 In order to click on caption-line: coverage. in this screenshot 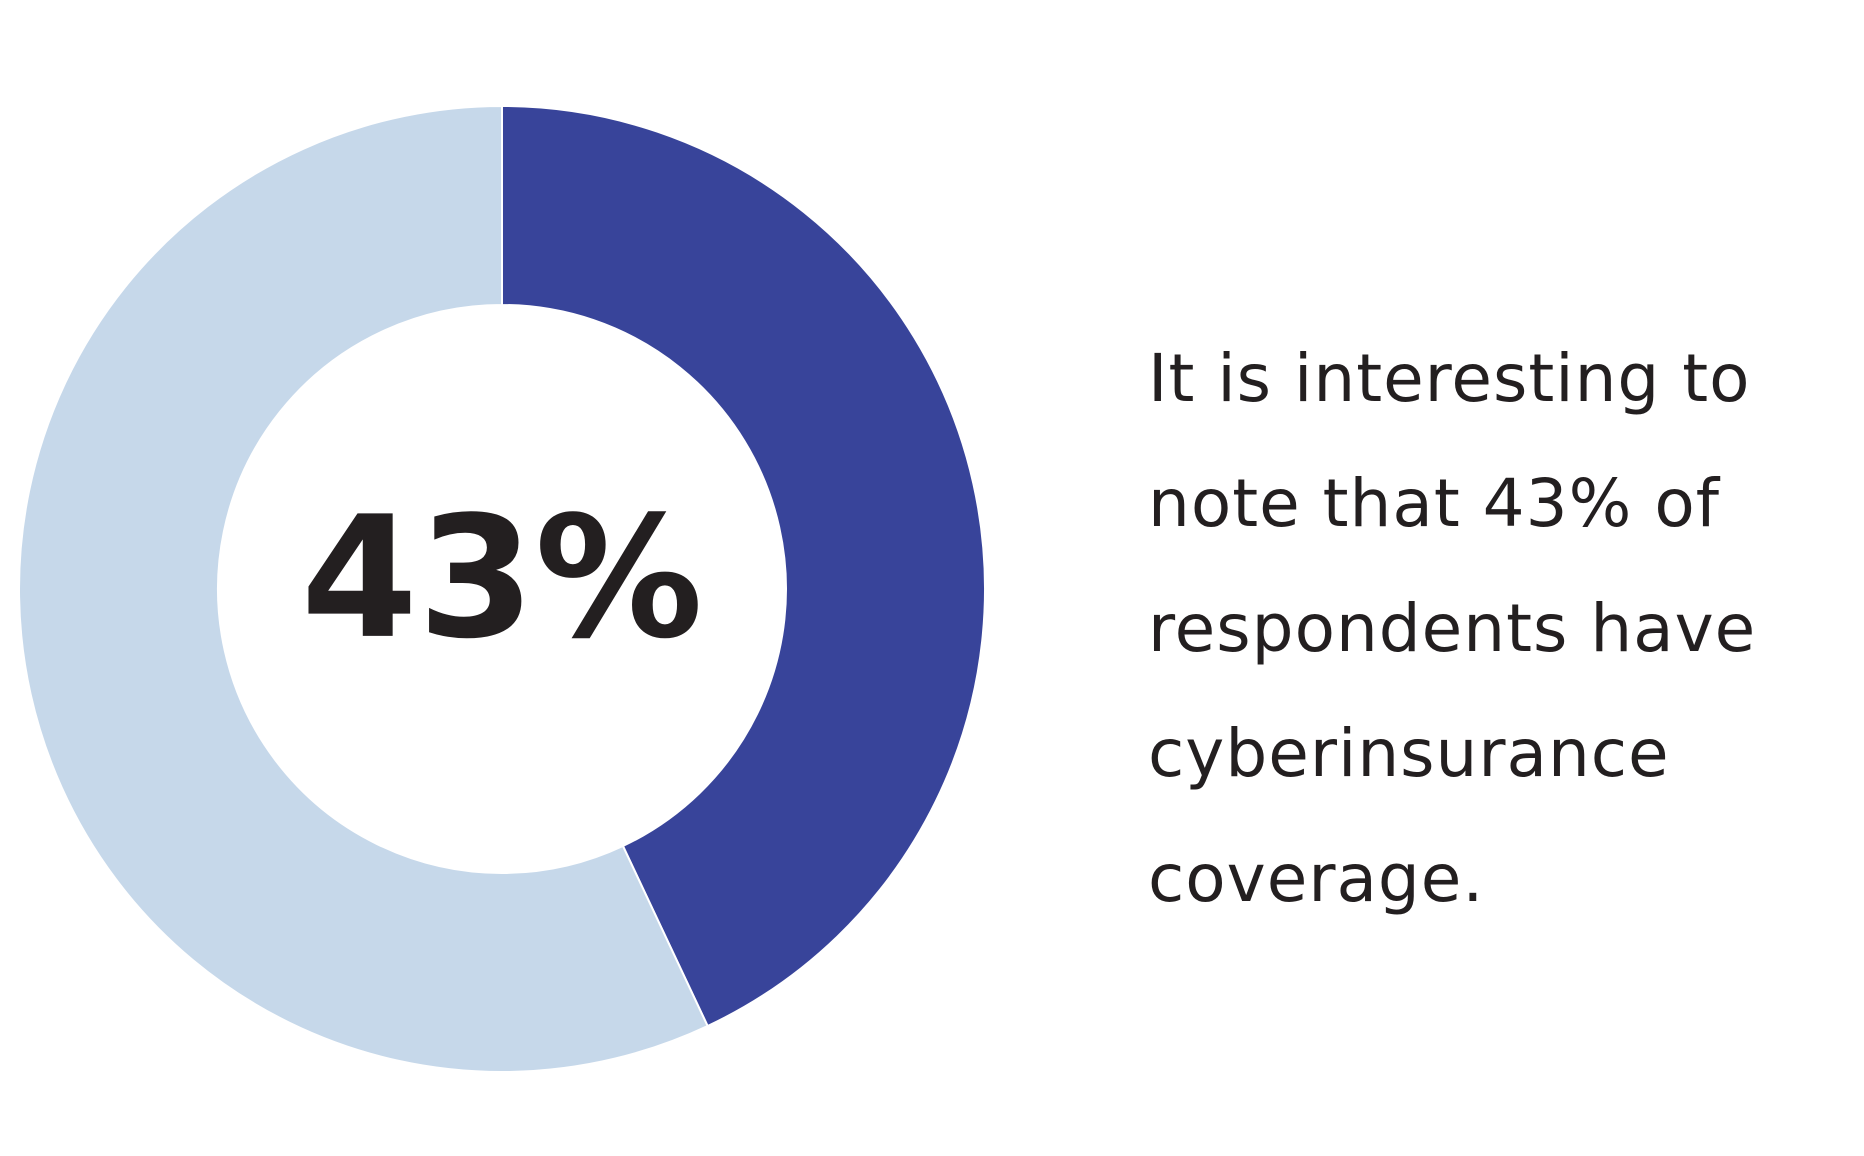, I will do `click(1316, 878)`.